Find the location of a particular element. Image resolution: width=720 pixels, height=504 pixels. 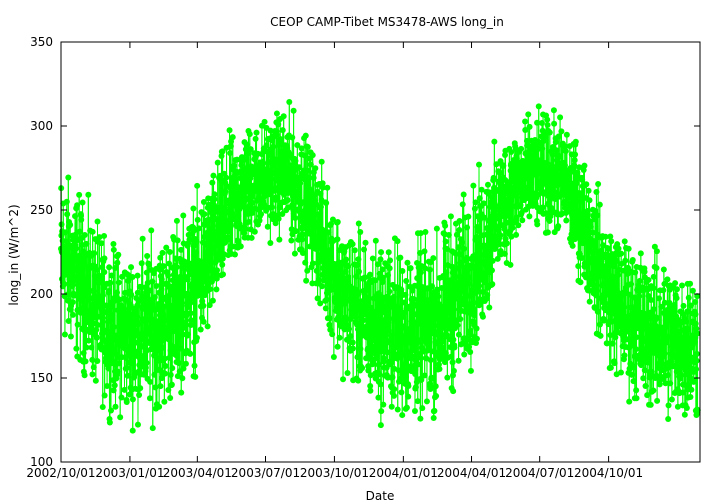

chart-title: CEOP CAMP-Tibet MS3478-AWS long_in is located at coordinates (387, 22).